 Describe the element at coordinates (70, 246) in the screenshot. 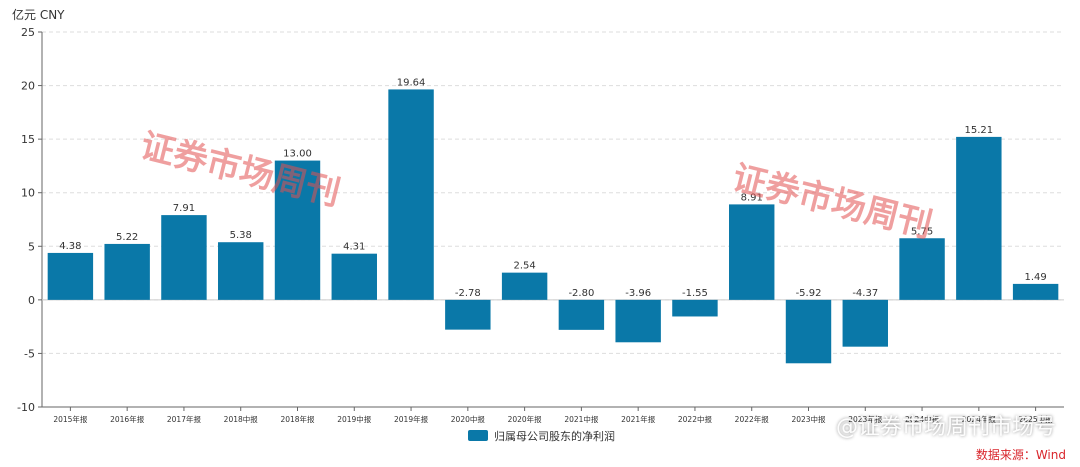

I see `data-label: 4.38` at that location.